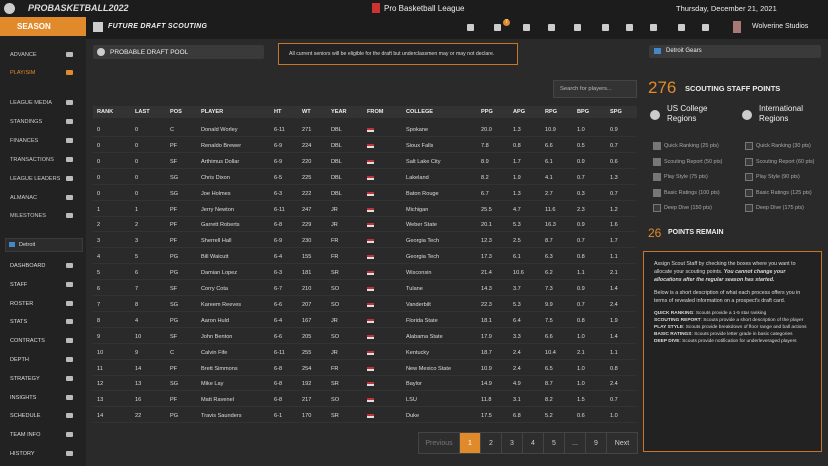  Describe the element at coordinates (439, 443) in the screenshot. I see `page-button: Previous` at that location.